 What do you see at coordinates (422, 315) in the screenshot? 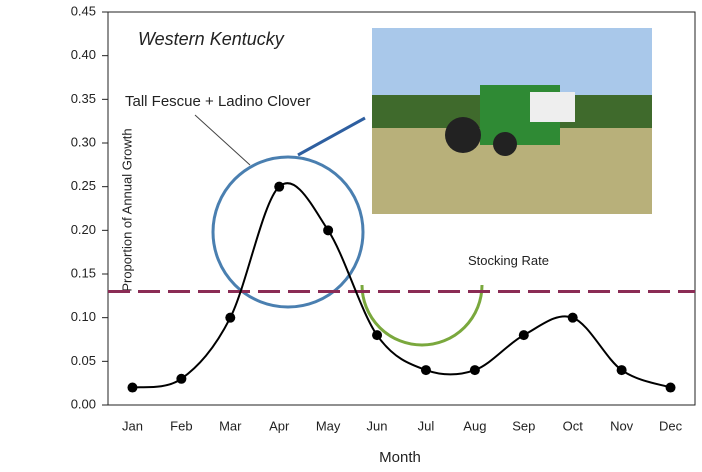
I see `deficit-arc` at bounding box center [422, 315].